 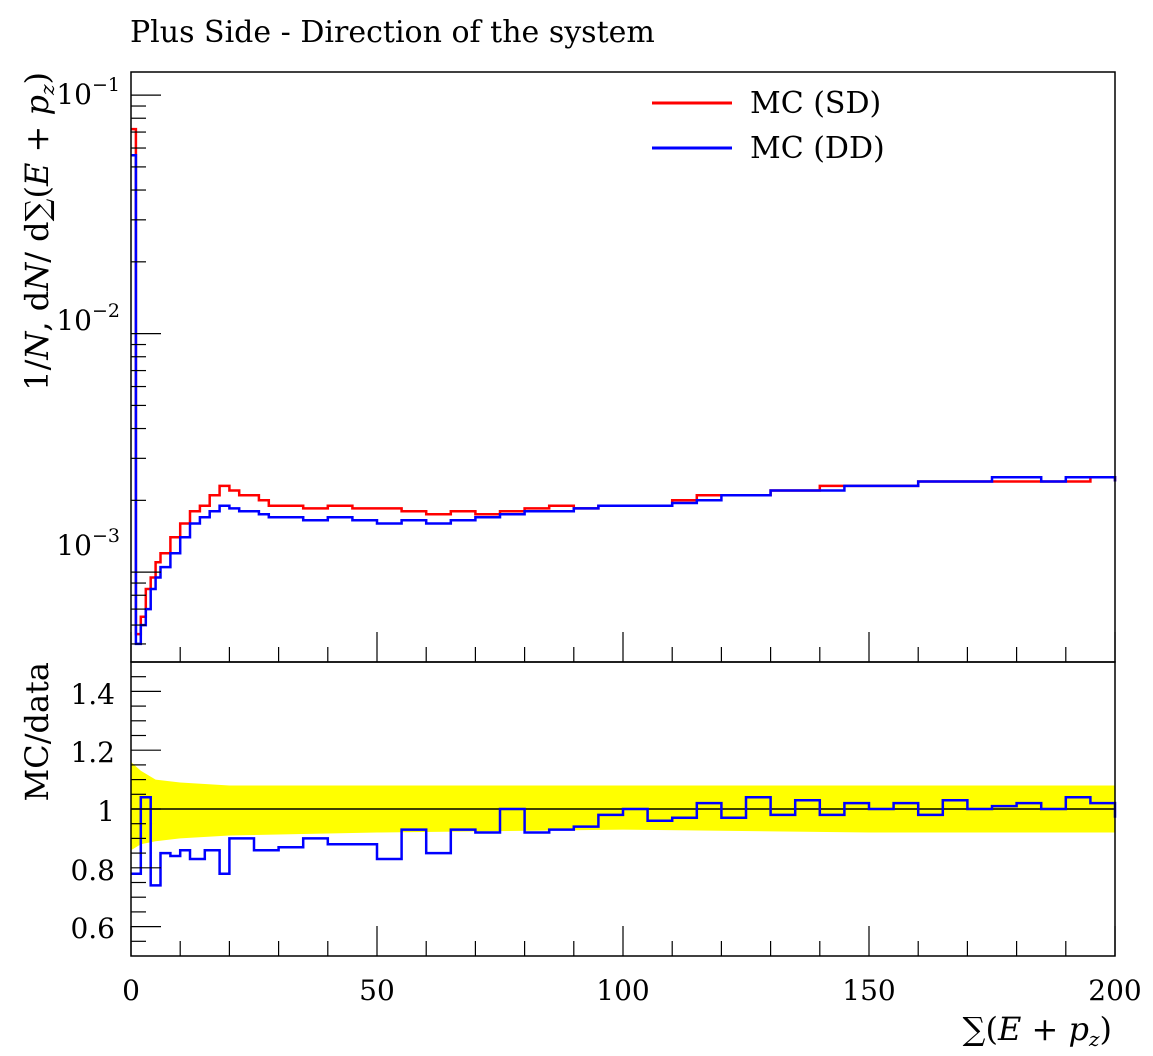 I want to click on ratio-y-tick-1: 1, so click(x=106, y=811).